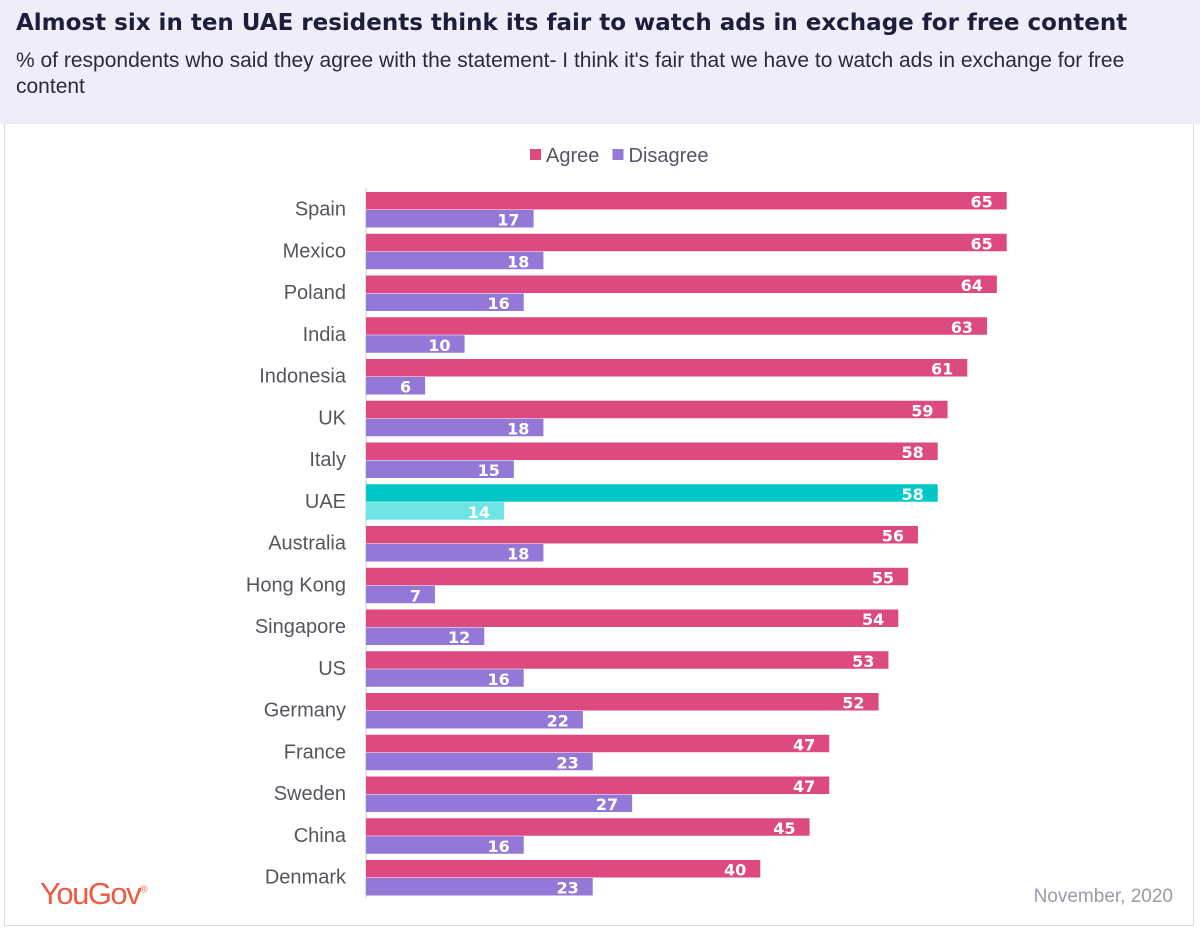 Image resolution: width=1200 pixels, height=930 pixels. I want to click on data-label-agree-india: 63, so click(962, 327).